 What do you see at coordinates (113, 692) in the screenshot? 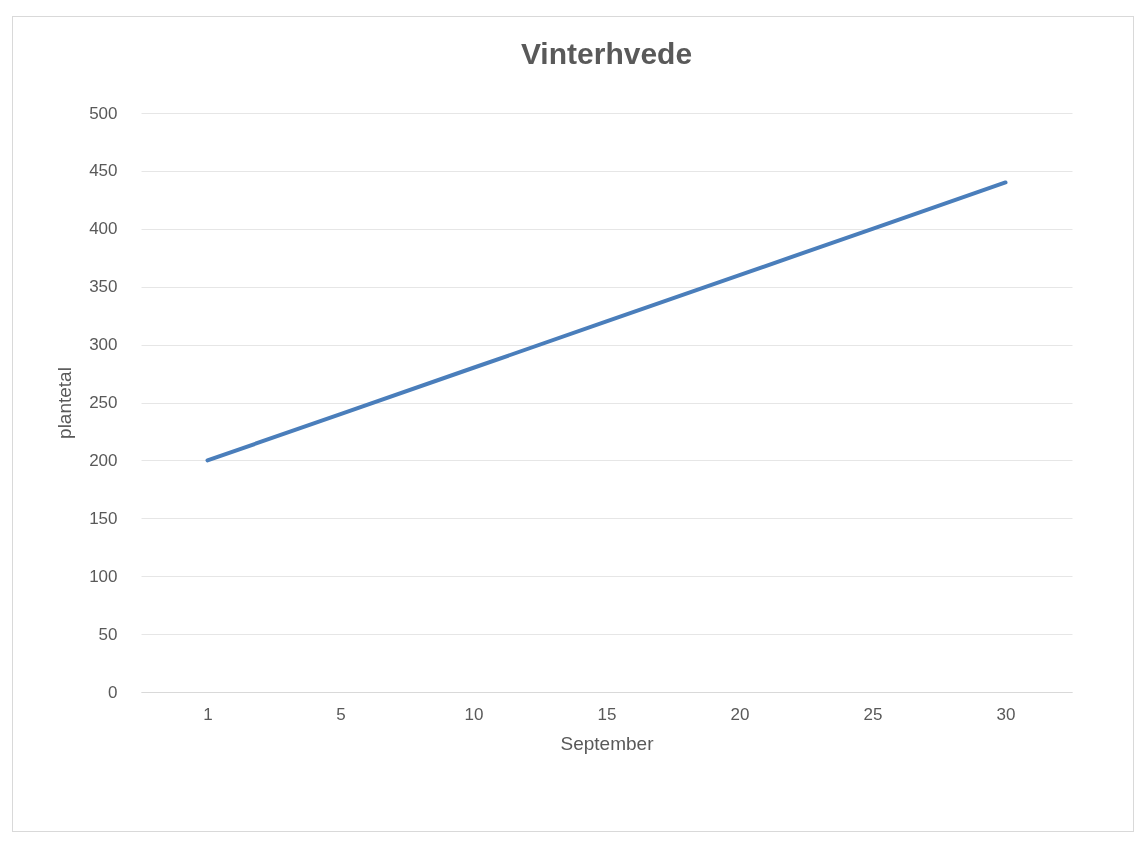
I see `y-tick-label: 0` at bounding box center [113, 692].